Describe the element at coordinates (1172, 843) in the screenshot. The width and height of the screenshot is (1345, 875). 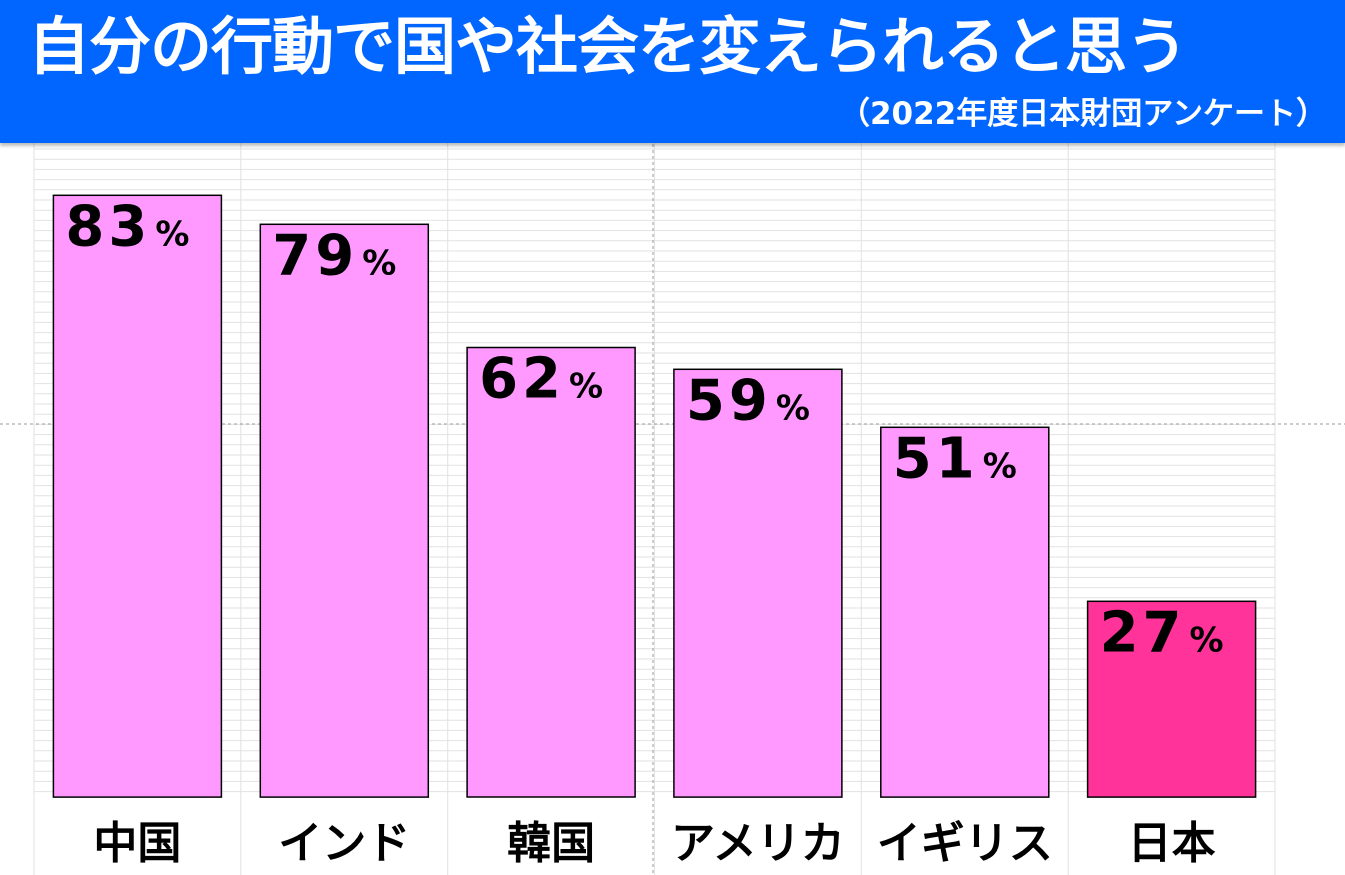
I see `category-label: 日本` at that location.